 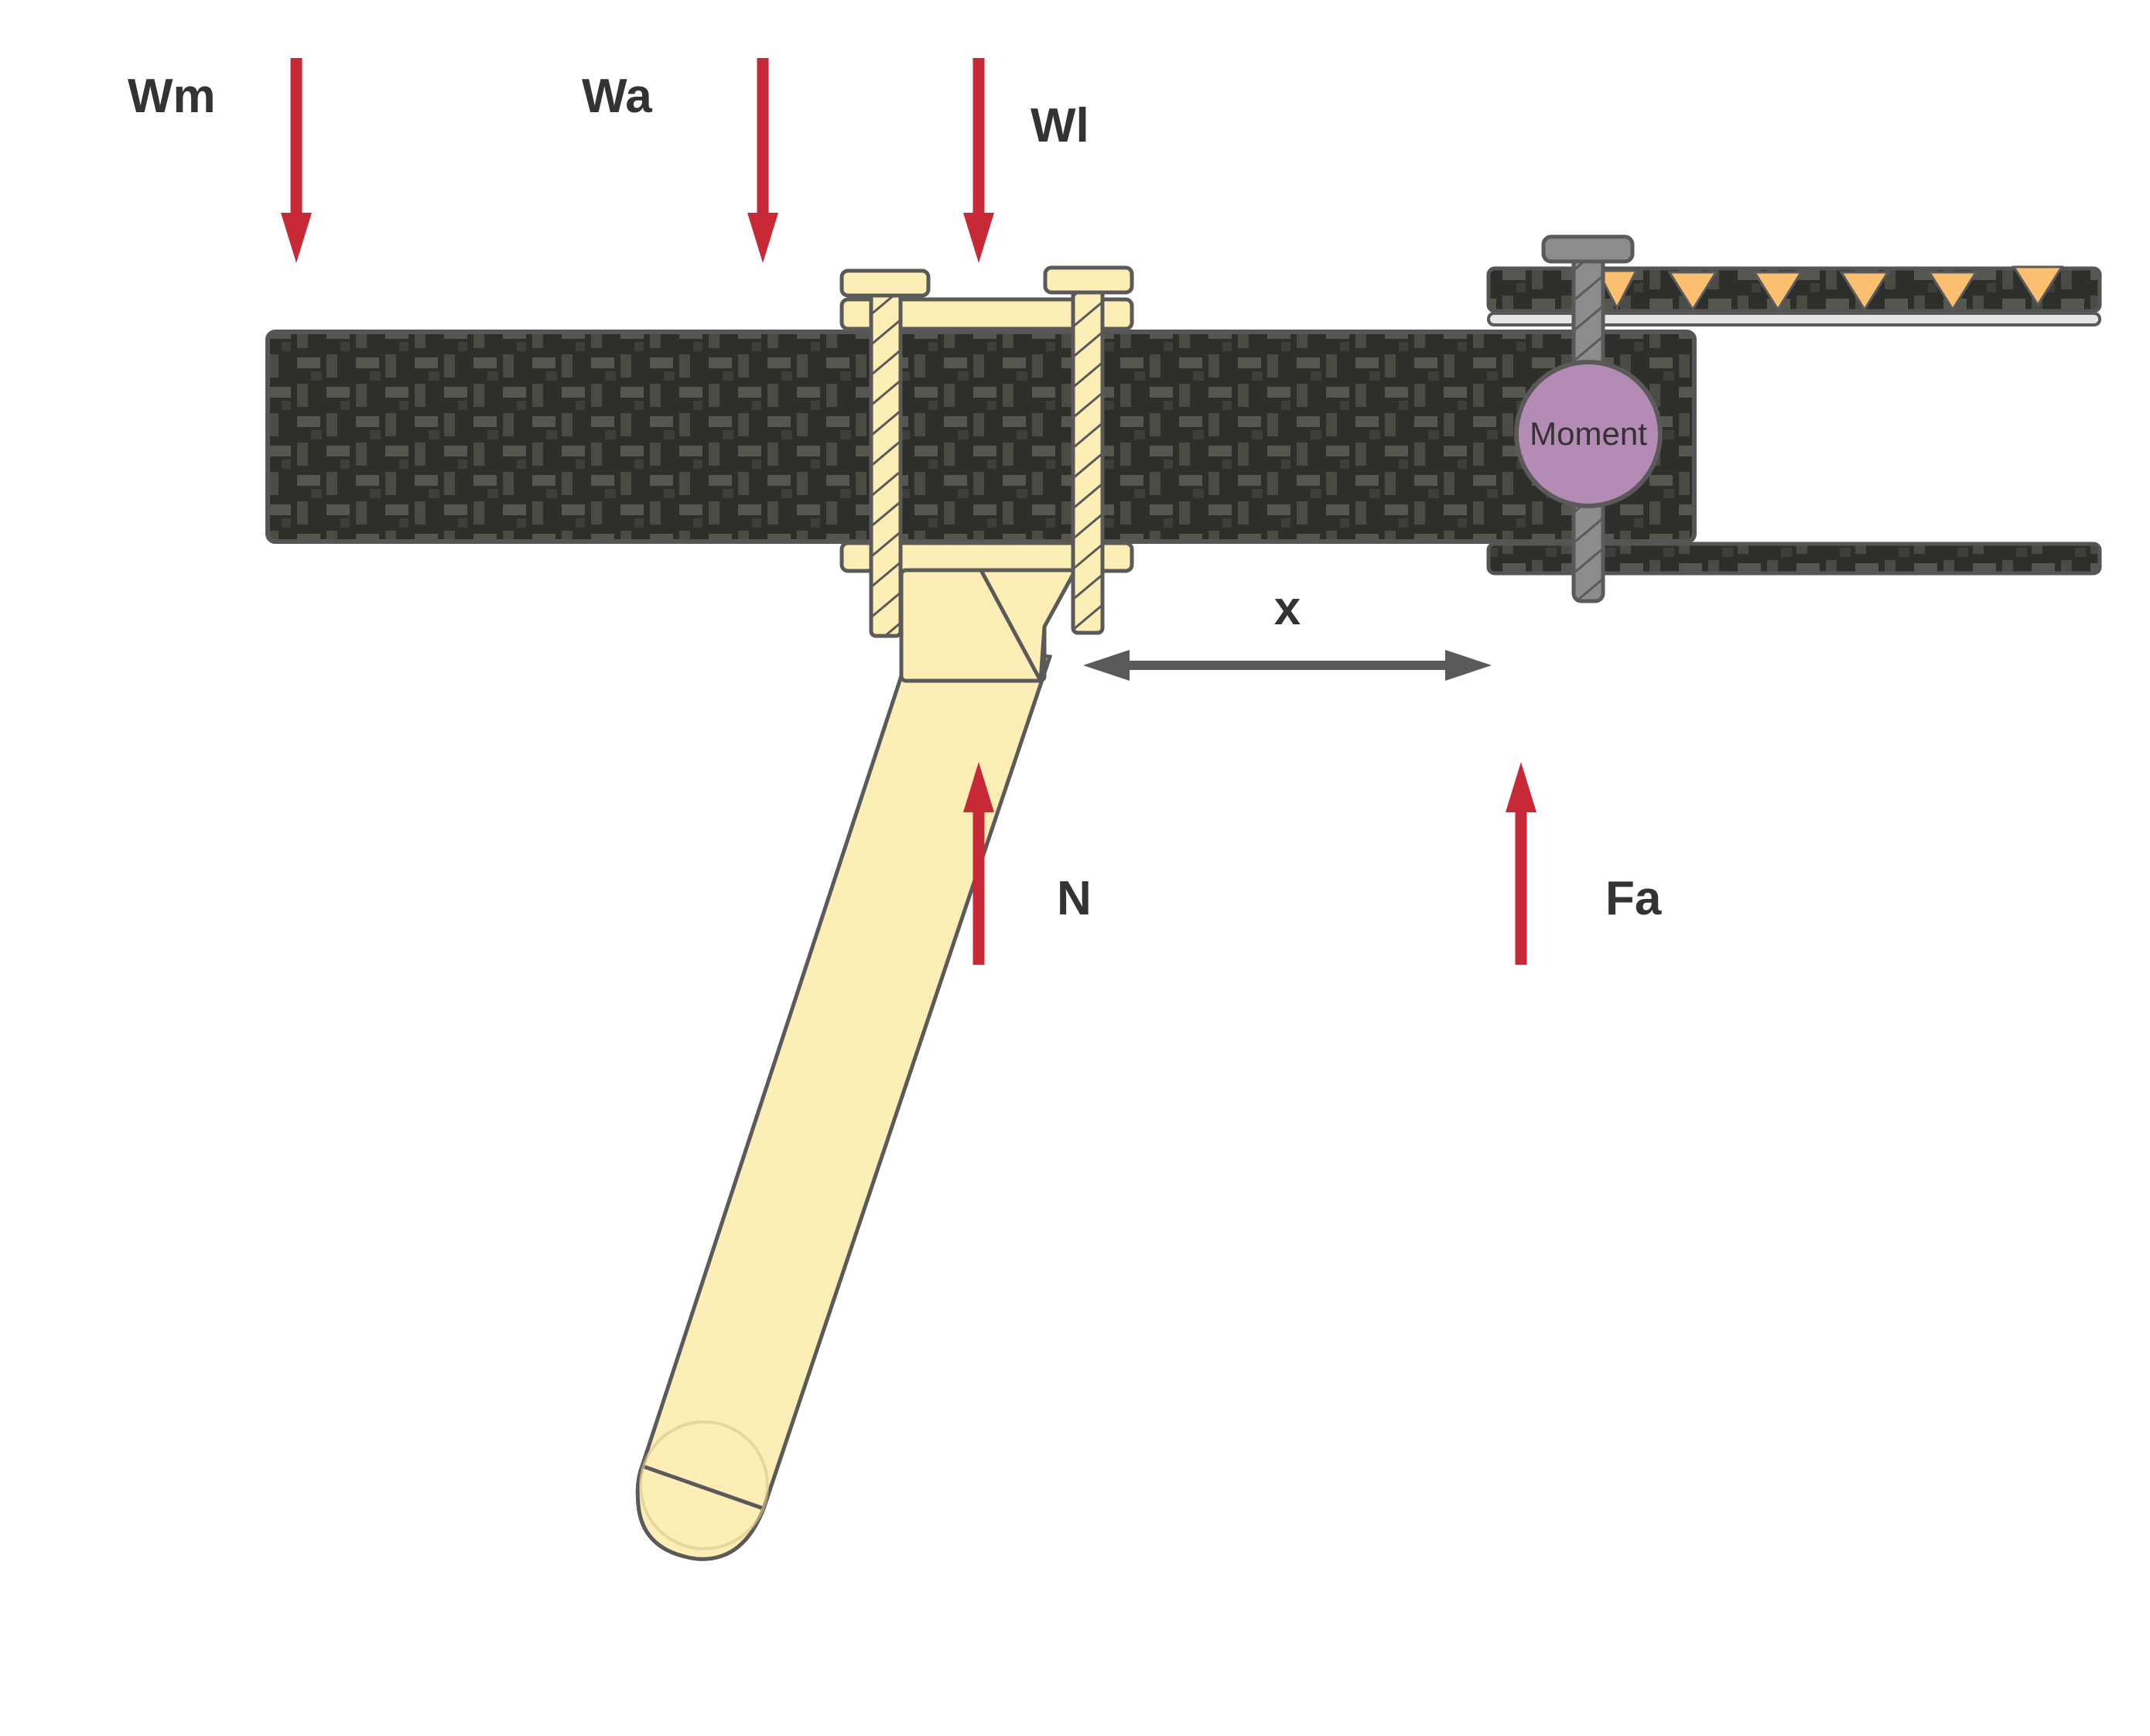 I want to click on clamp-top-plate, so click(x=986, y=314).